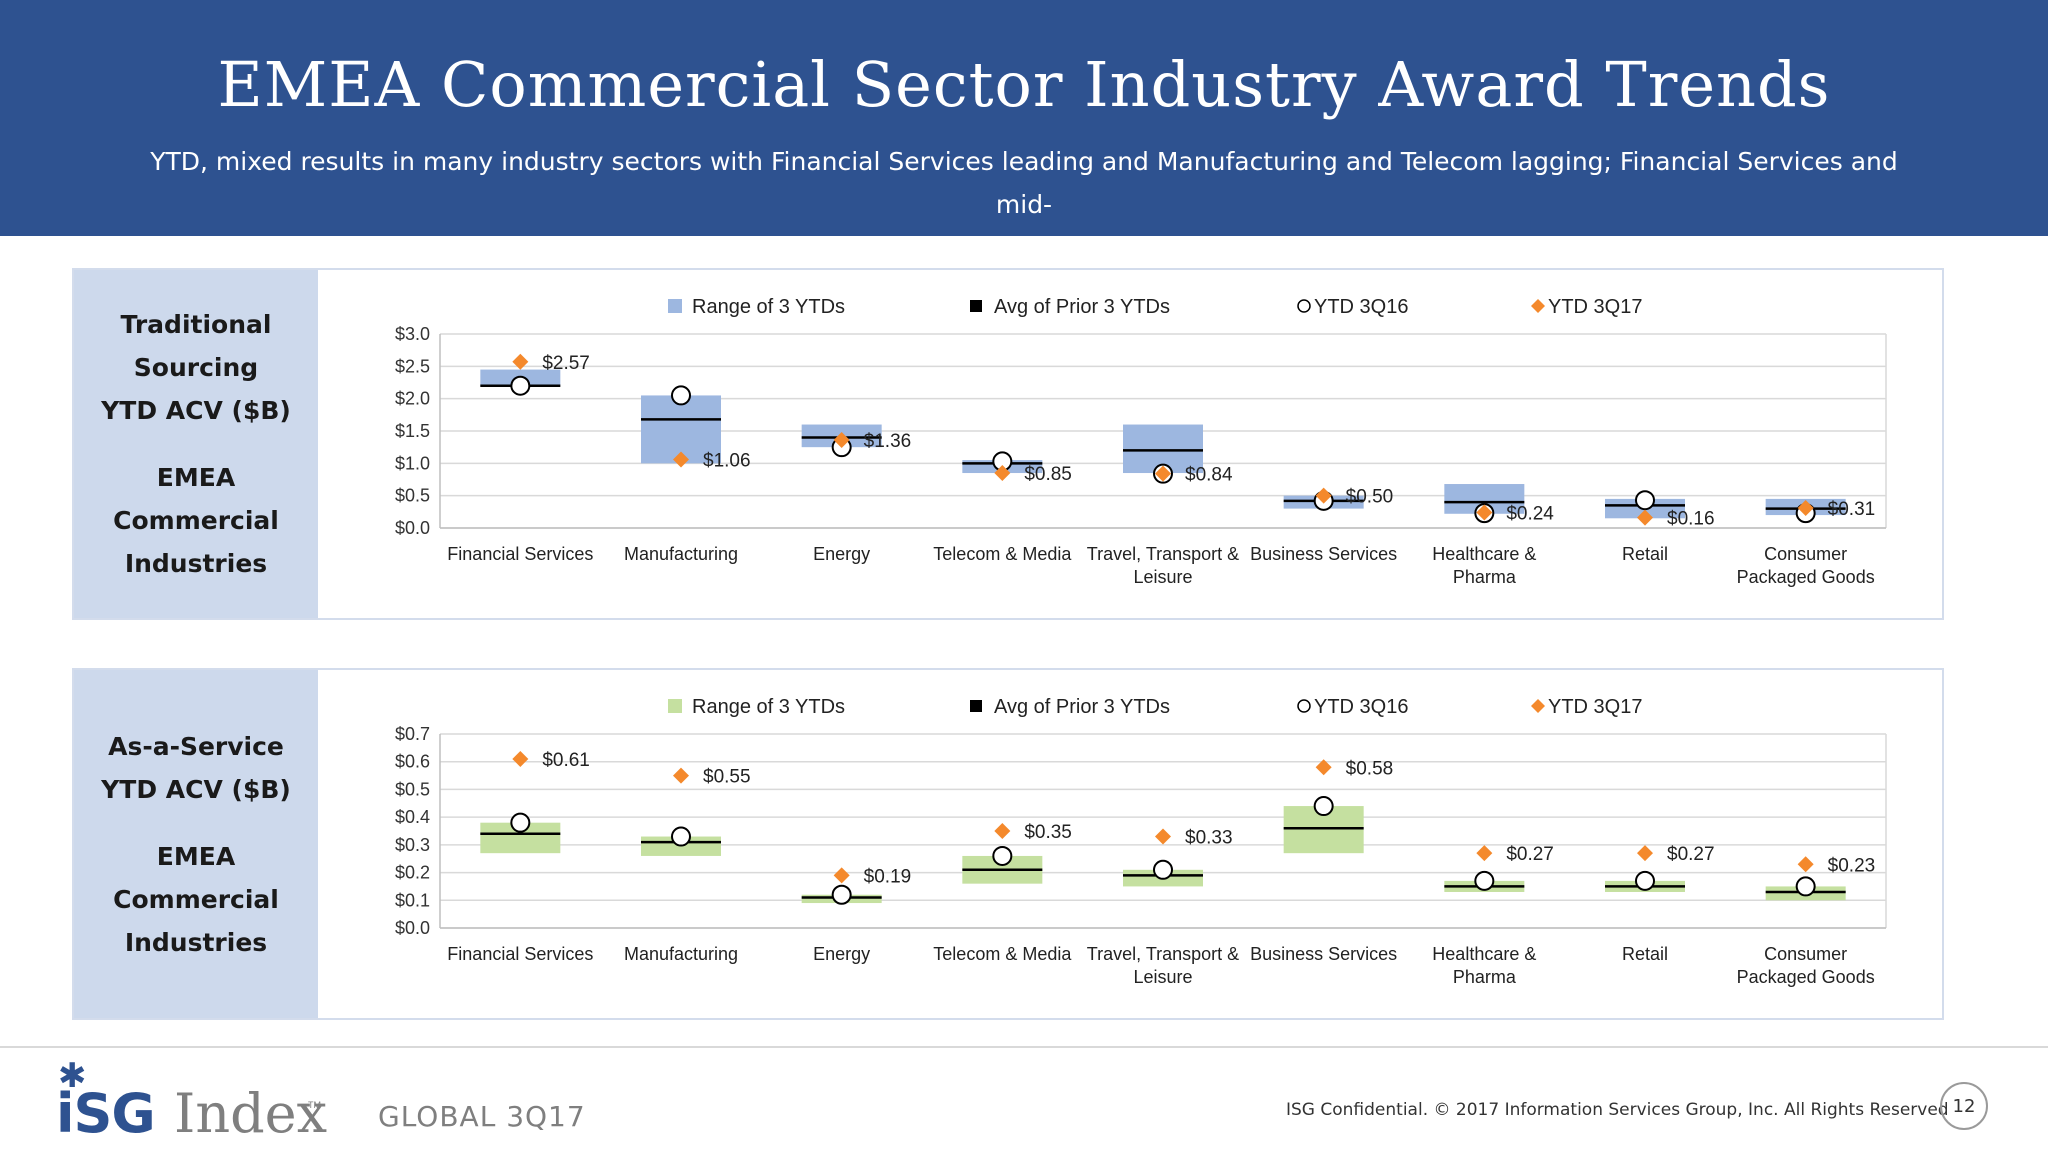  I want to click on isg-index-logo: ✱ iSG Index TM, so click(192, 1100).